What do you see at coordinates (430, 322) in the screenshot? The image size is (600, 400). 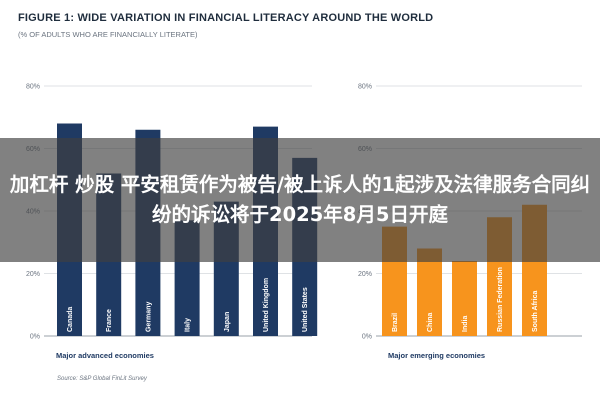 I see `category-label: China` at bounding box center [430, 322].